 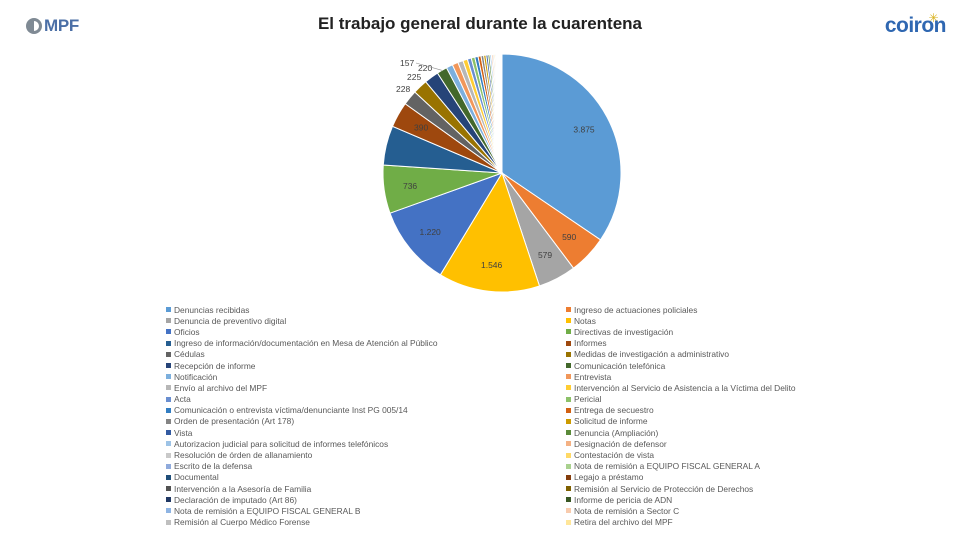 What do you see at coordinates (696, 309) in the screenshot?
I see `legend-item: Ingreso de actuaciones policiales` at bounding box center [696, 309].